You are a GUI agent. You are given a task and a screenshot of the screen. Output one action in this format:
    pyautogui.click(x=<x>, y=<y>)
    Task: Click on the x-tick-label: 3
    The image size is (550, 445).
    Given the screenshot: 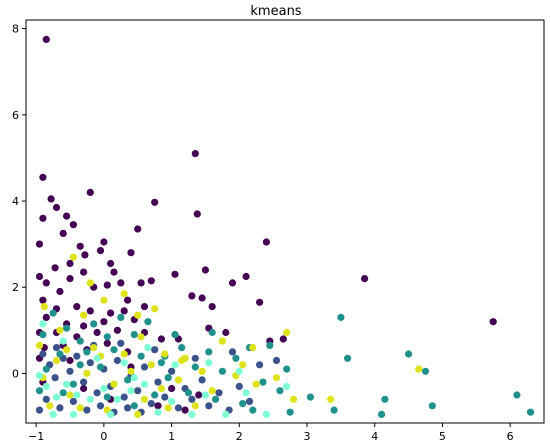 What is the action you would take?
    pyautogui.click(x=307, y=436)
    